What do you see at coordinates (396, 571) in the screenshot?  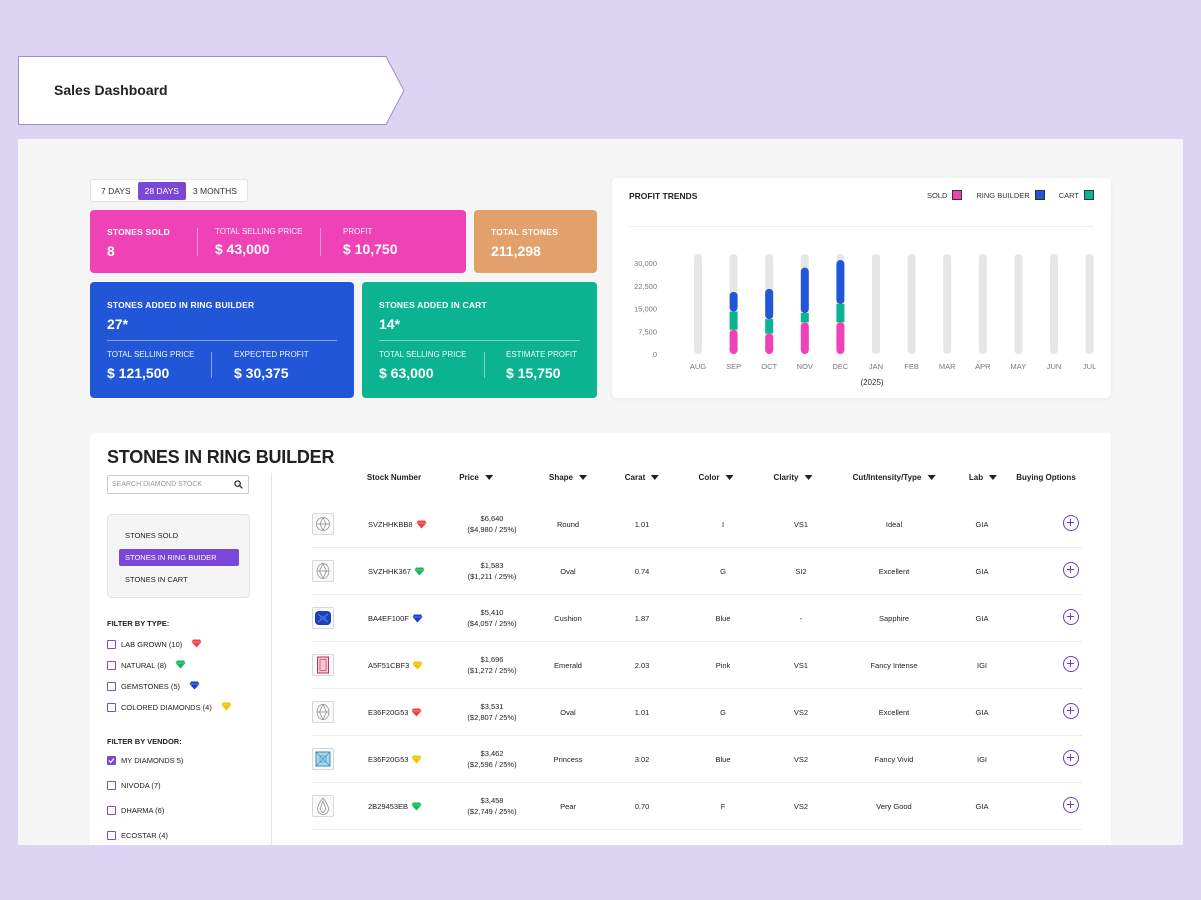 I see `stock-number-cell: SVZHHK367` at bounding box center [396, 571].